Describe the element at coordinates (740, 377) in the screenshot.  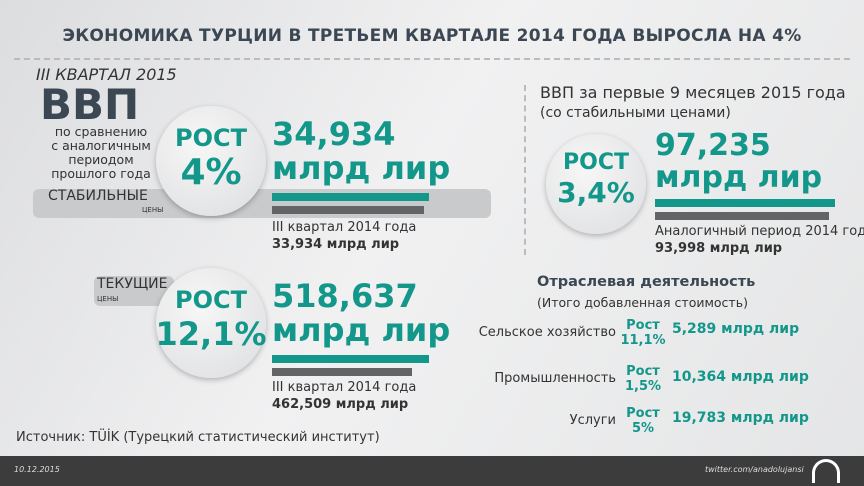
I see `sector-value: 10,364 млрд лир` at that location.